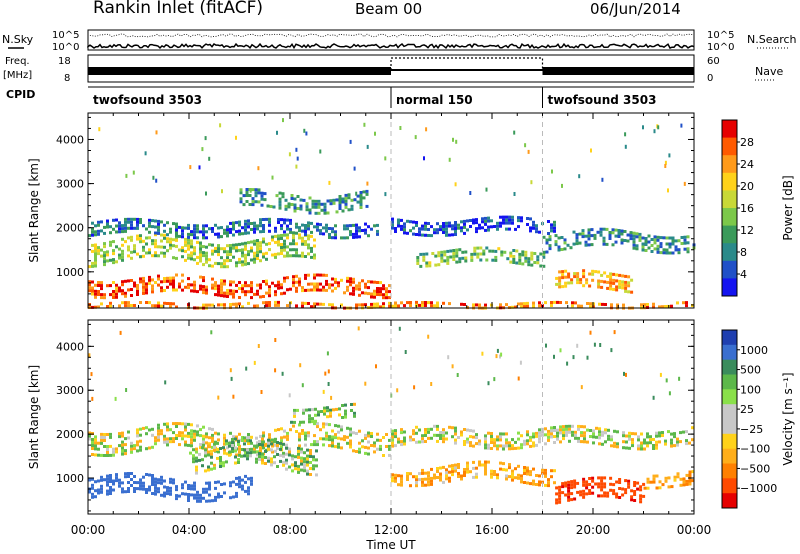 The height and width of the screenshot is (554, 800). Describe the element at coordinates (65, 35) in the screenshot. I see `nsky-tick-high: 10^5` at that location.